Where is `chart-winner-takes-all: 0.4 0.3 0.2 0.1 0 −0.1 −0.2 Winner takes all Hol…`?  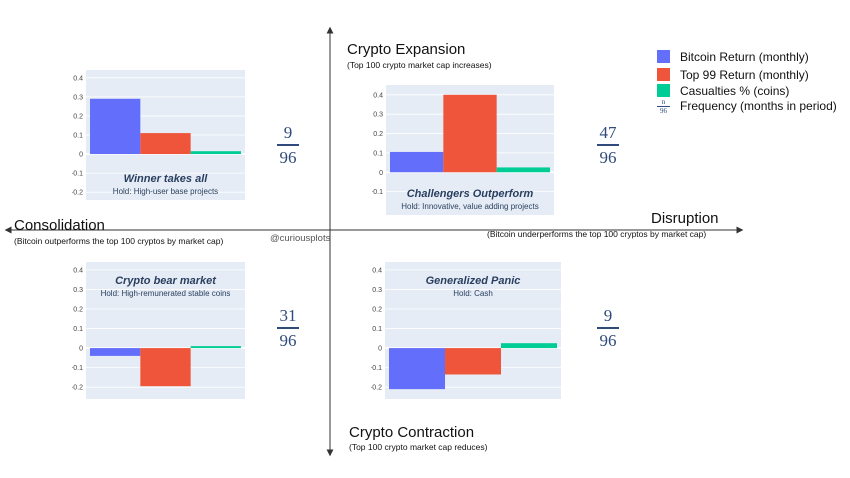 chart-winner-takes-all: 0.4 0.3 0.2 0.1 0 −0.1 −0.2 Winner takes all Hol… is located at coordinates (158, 135).